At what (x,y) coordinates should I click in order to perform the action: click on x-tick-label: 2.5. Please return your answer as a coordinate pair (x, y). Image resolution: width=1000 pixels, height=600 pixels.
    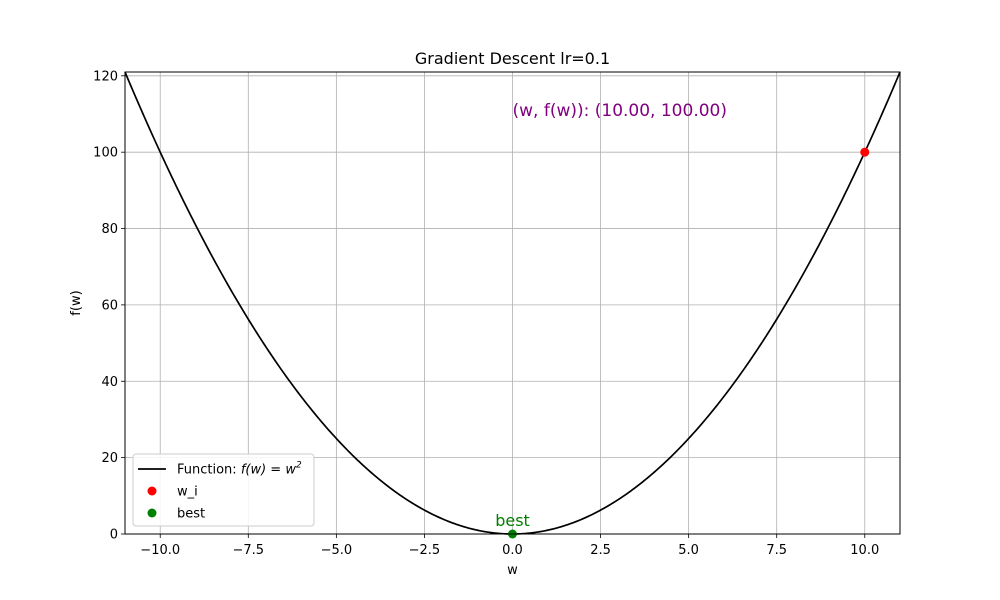
    Looking at the image, I should click on (600, 550).